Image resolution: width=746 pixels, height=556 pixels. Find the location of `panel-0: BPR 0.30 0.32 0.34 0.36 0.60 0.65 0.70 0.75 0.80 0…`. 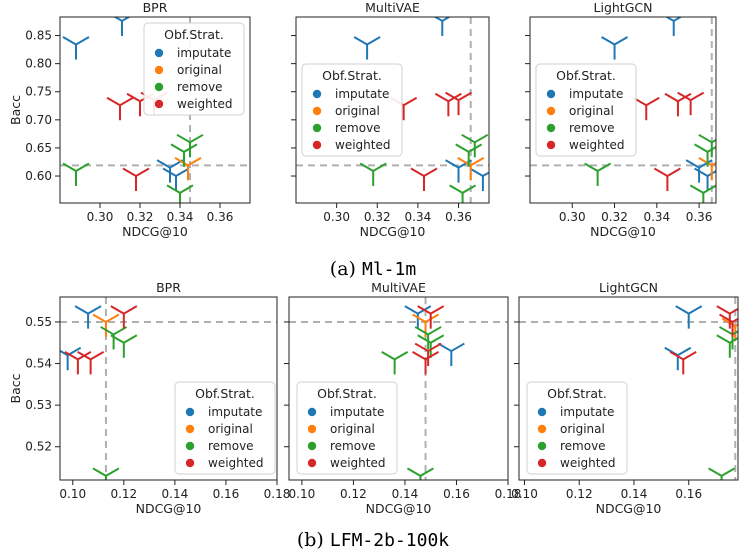

panel-0: BPR 0.30 0.32 0.34 0.36 0.60 0.65 0.70 0.75 0.80 0… is located at coordinates (129, 119).